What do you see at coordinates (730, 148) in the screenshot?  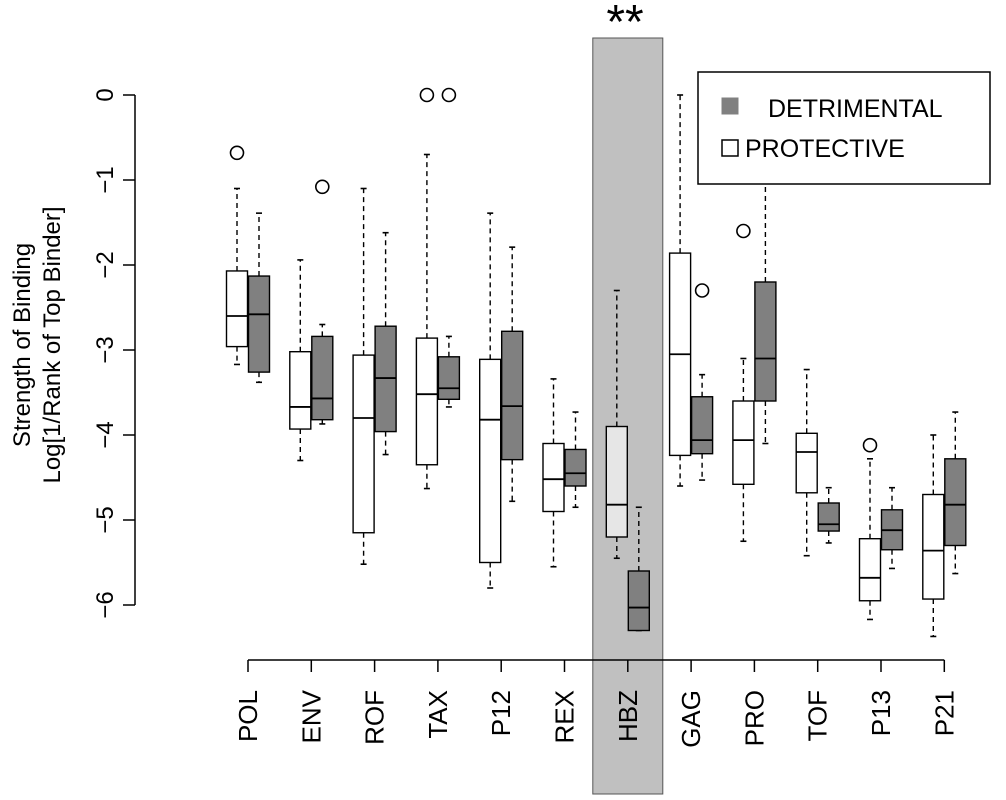 I see `legend-swatch-protective` at bounding box center [730, 148].